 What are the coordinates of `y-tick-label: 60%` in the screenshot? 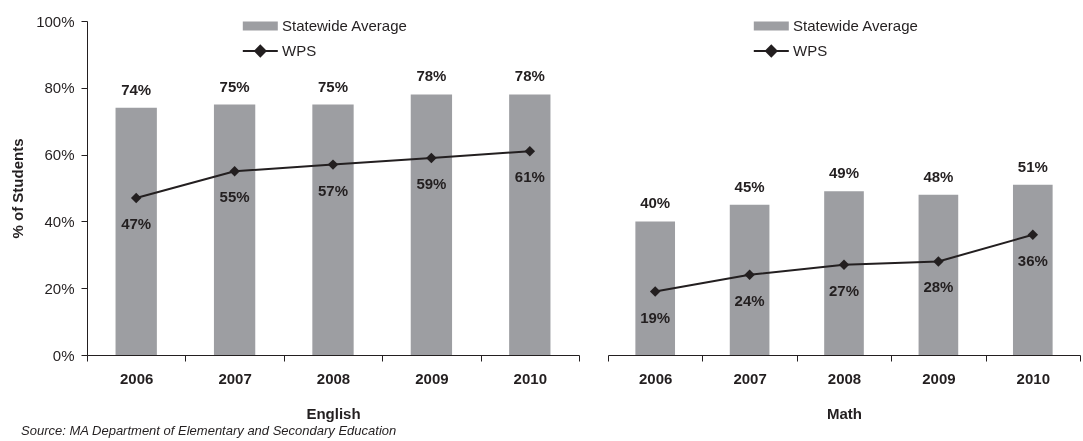 It's located at (59, 155).